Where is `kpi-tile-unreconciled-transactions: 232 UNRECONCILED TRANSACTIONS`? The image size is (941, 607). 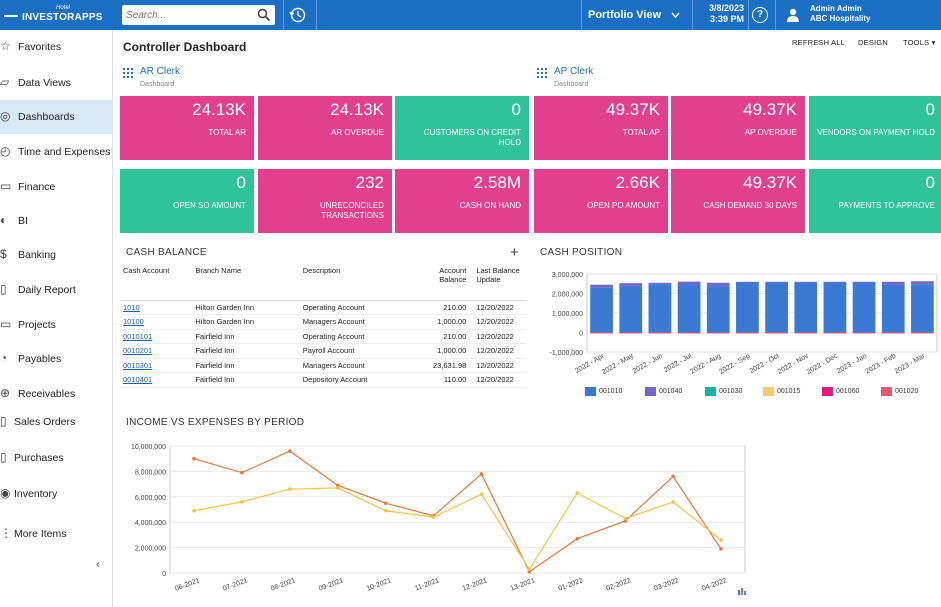
kpi-tile-unreconciled-transactions: 232 UNRECONCILED TRANSACTIONS is located at coordinates (325, 201).